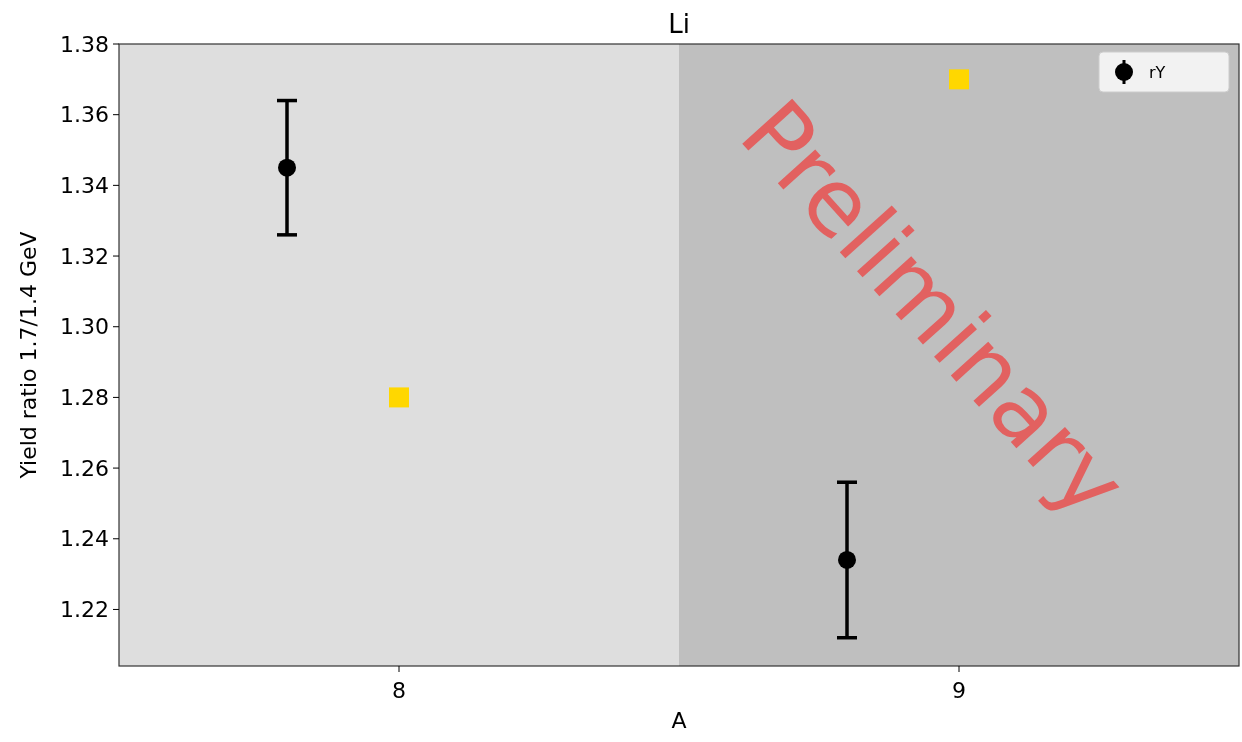 The height and width of the screenshot is (742, 1242). Describe the element at coordinates (84, 256) in the screenshot. I see `y-tick-label: 1.32` at that location.